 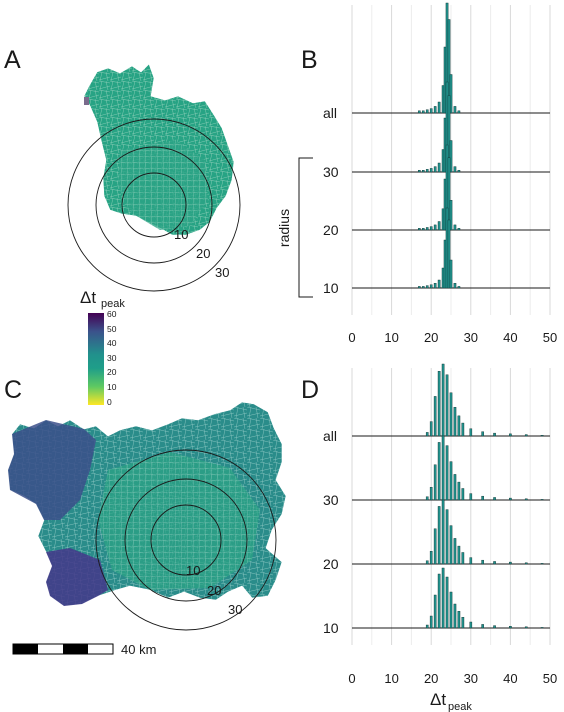 I want to click on region-c-dense-core, so click(x=179, y=521).